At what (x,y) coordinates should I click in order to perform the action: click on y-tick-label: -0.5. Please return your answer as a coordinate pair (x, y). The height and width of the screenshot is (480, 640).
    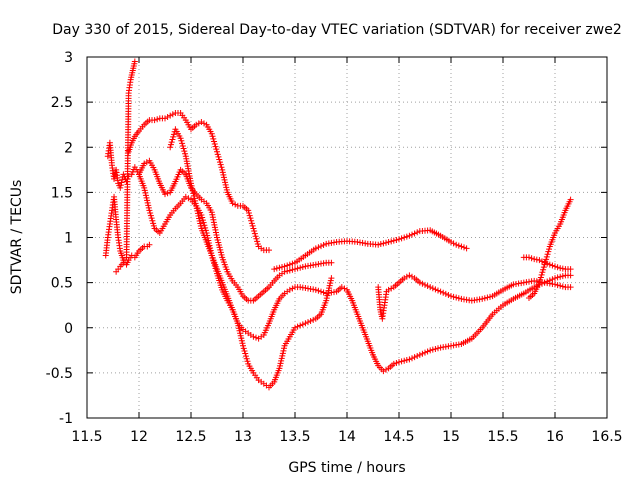
    Looking at the image, I should click on (59, 374).